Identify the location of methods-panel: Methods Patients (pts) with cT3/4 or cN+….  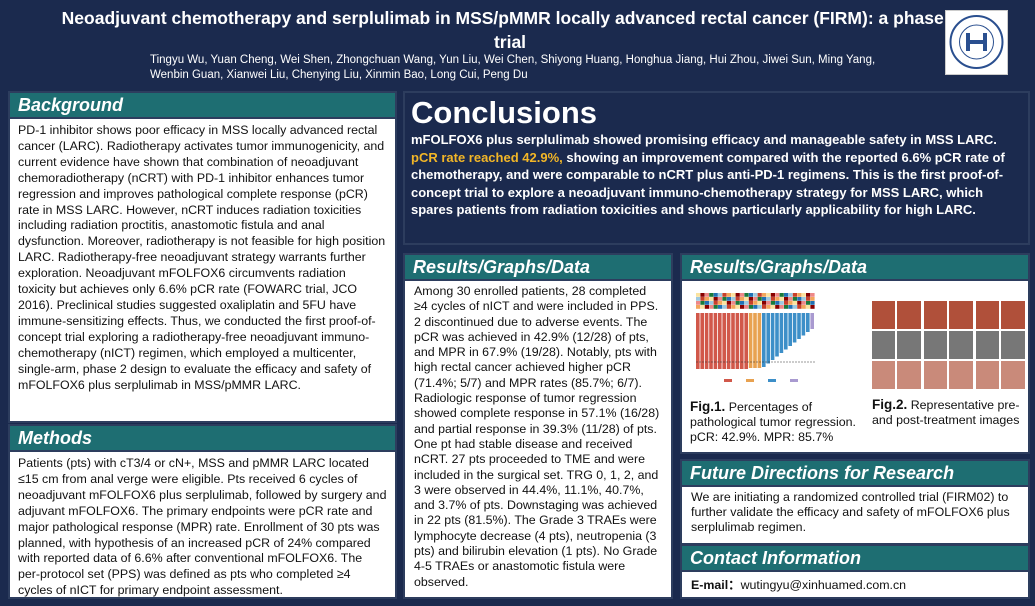
(202, 511).